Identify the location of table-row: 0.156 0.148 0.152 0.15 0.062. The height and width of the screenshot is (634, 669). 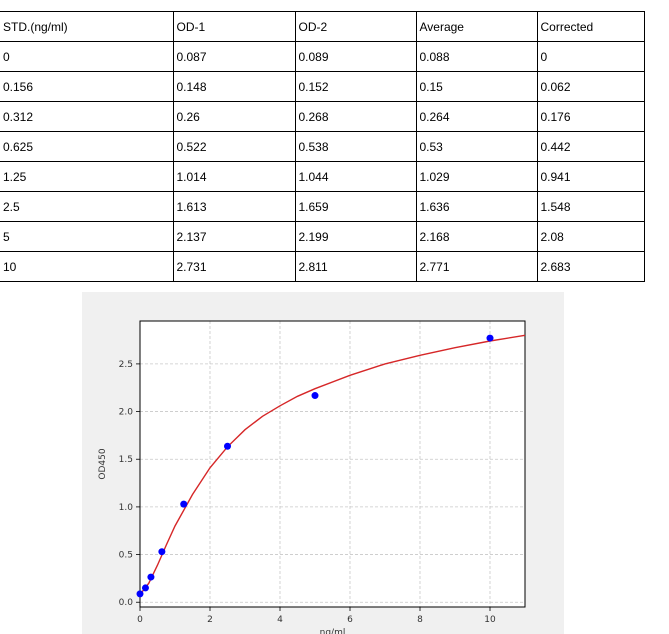
(322, 86).